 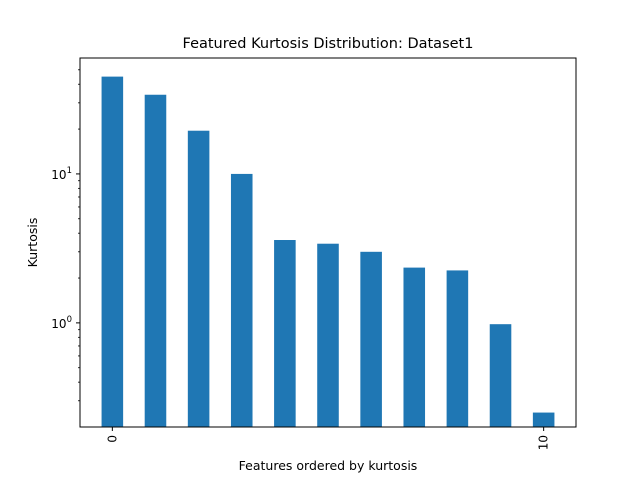 What do you see at coordinates (328, 44) in the screenshot?
I see `chart-title: Featured Kurtosis Distribution: Dataset1` at bounding box center [328, 44].